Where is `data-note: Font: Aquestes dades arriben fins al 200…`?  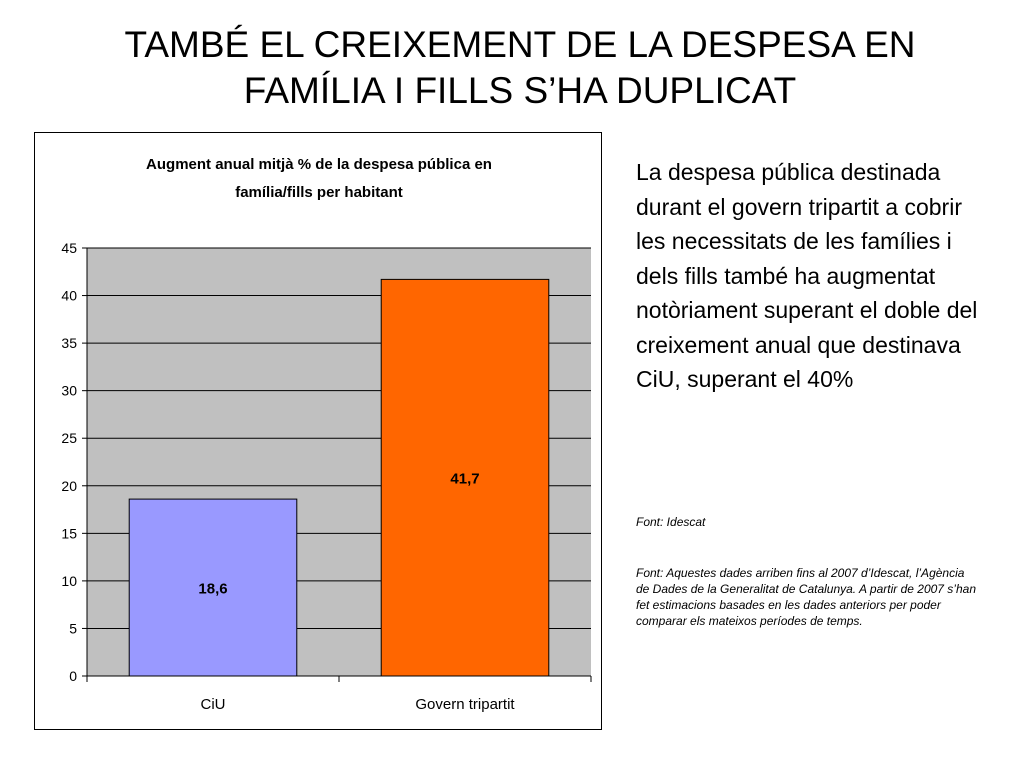 data-note: Font: Aquestes dades arriben fins al 200… is located at coordinates (806, 597).